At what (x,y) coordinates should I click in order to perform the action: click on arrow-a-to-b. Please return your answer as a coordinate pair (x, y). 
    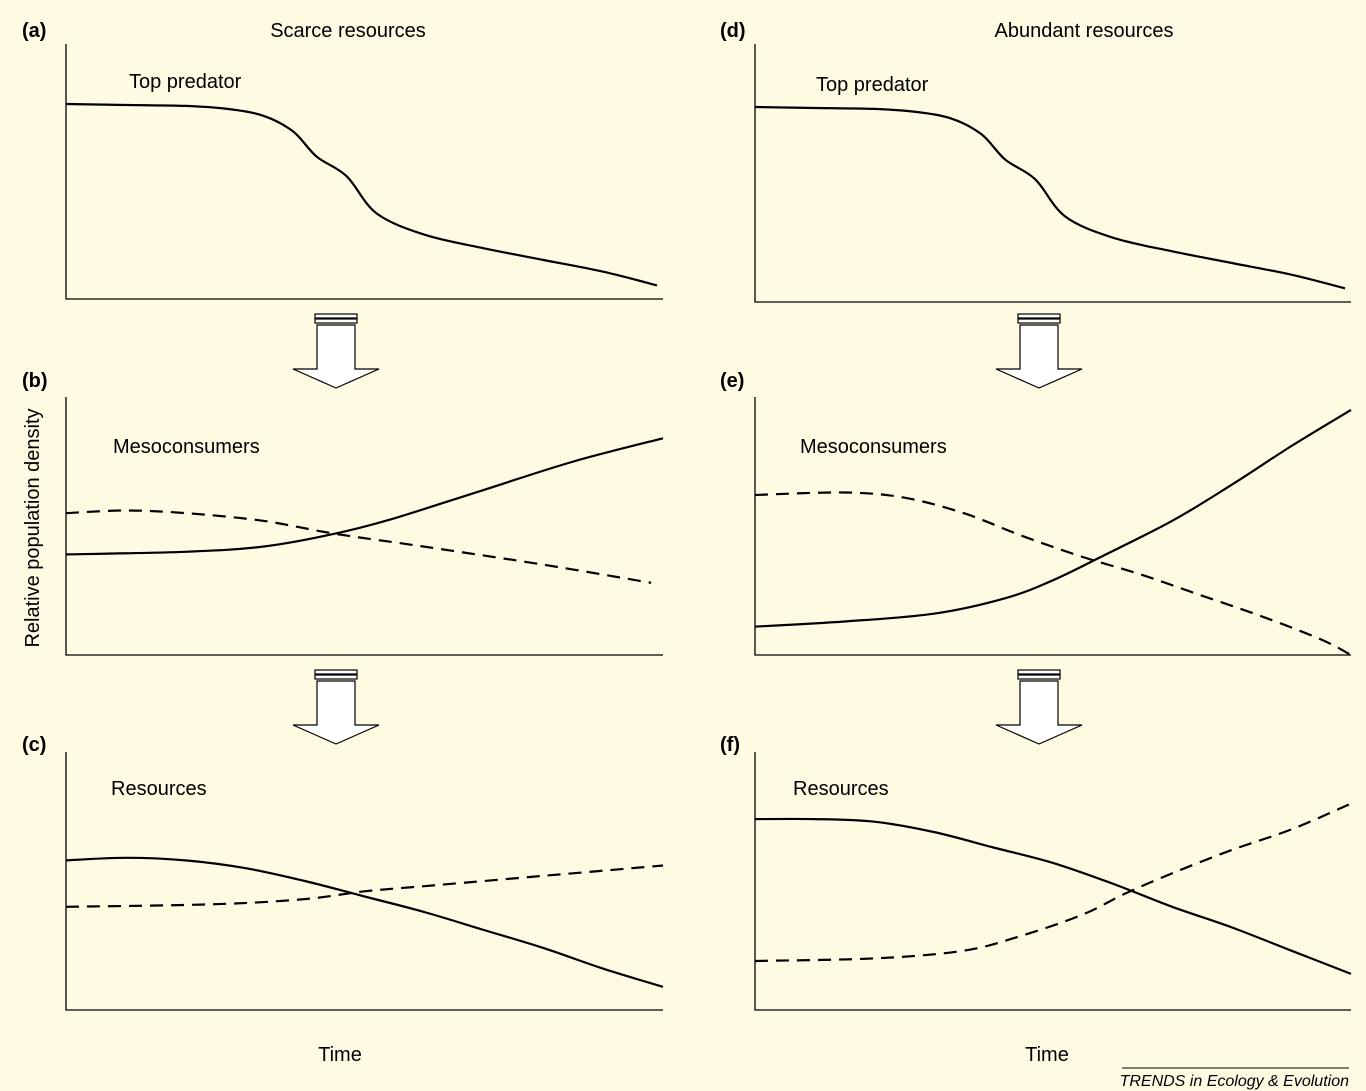
    Looking at the image, I should click on (336, 351).